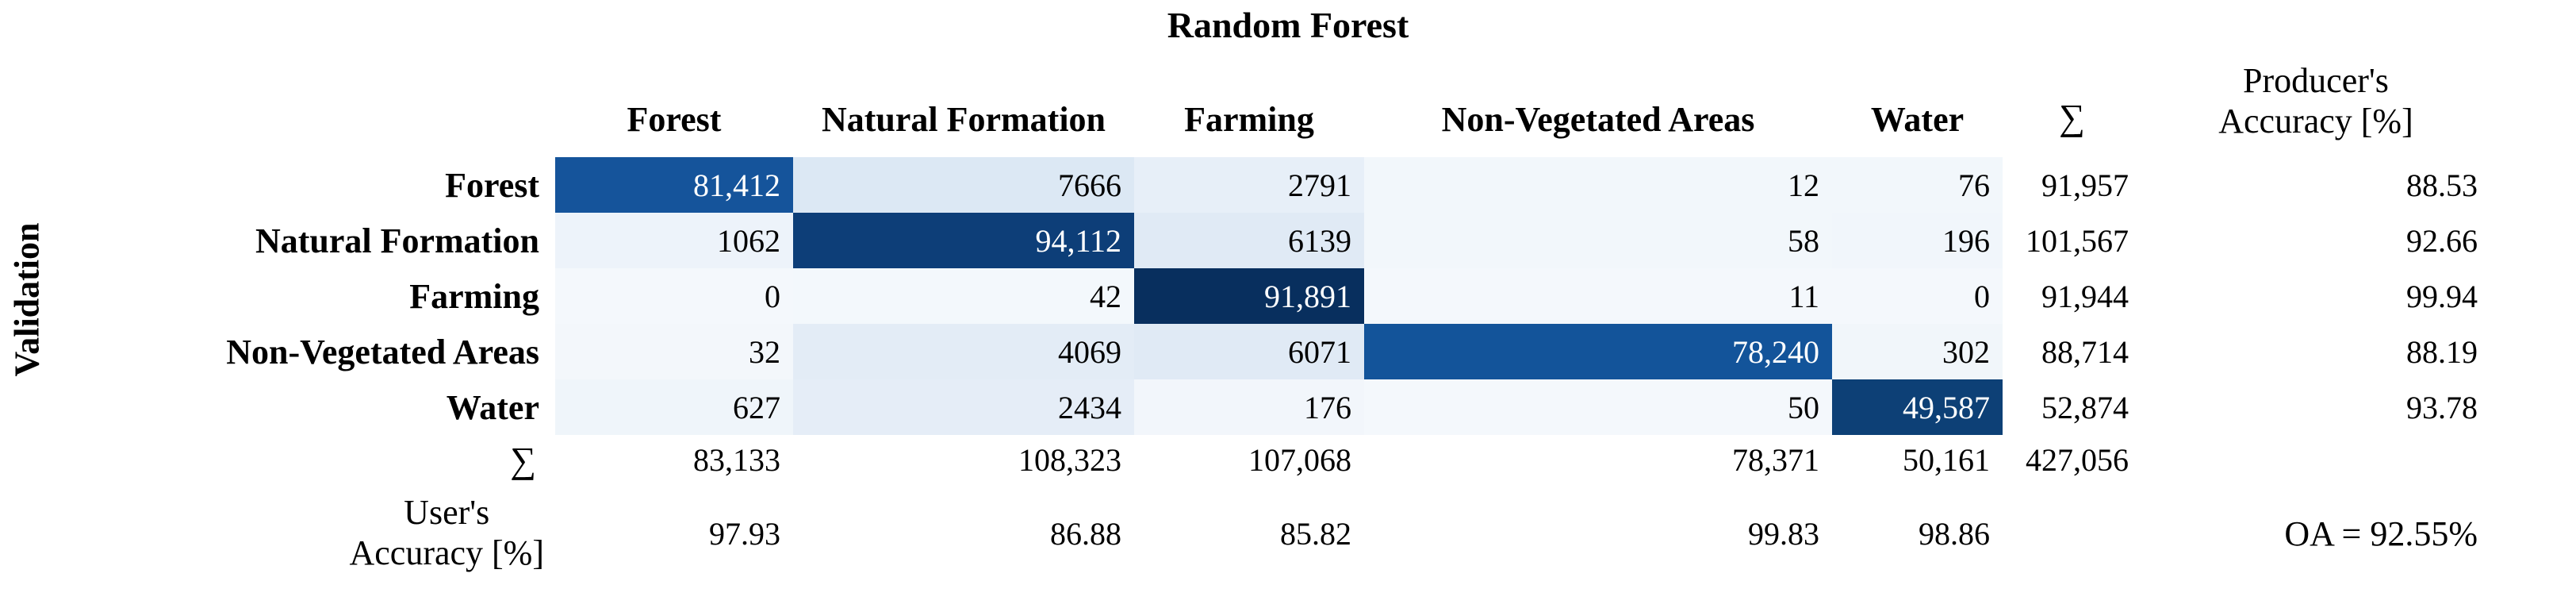 The width and height of the screenshot is (2576, 608). What do you see at coordinates (1299, 460) in the screenshot?
I see `col-sum-cell: 107,068` at bounding box center [1299, 460].